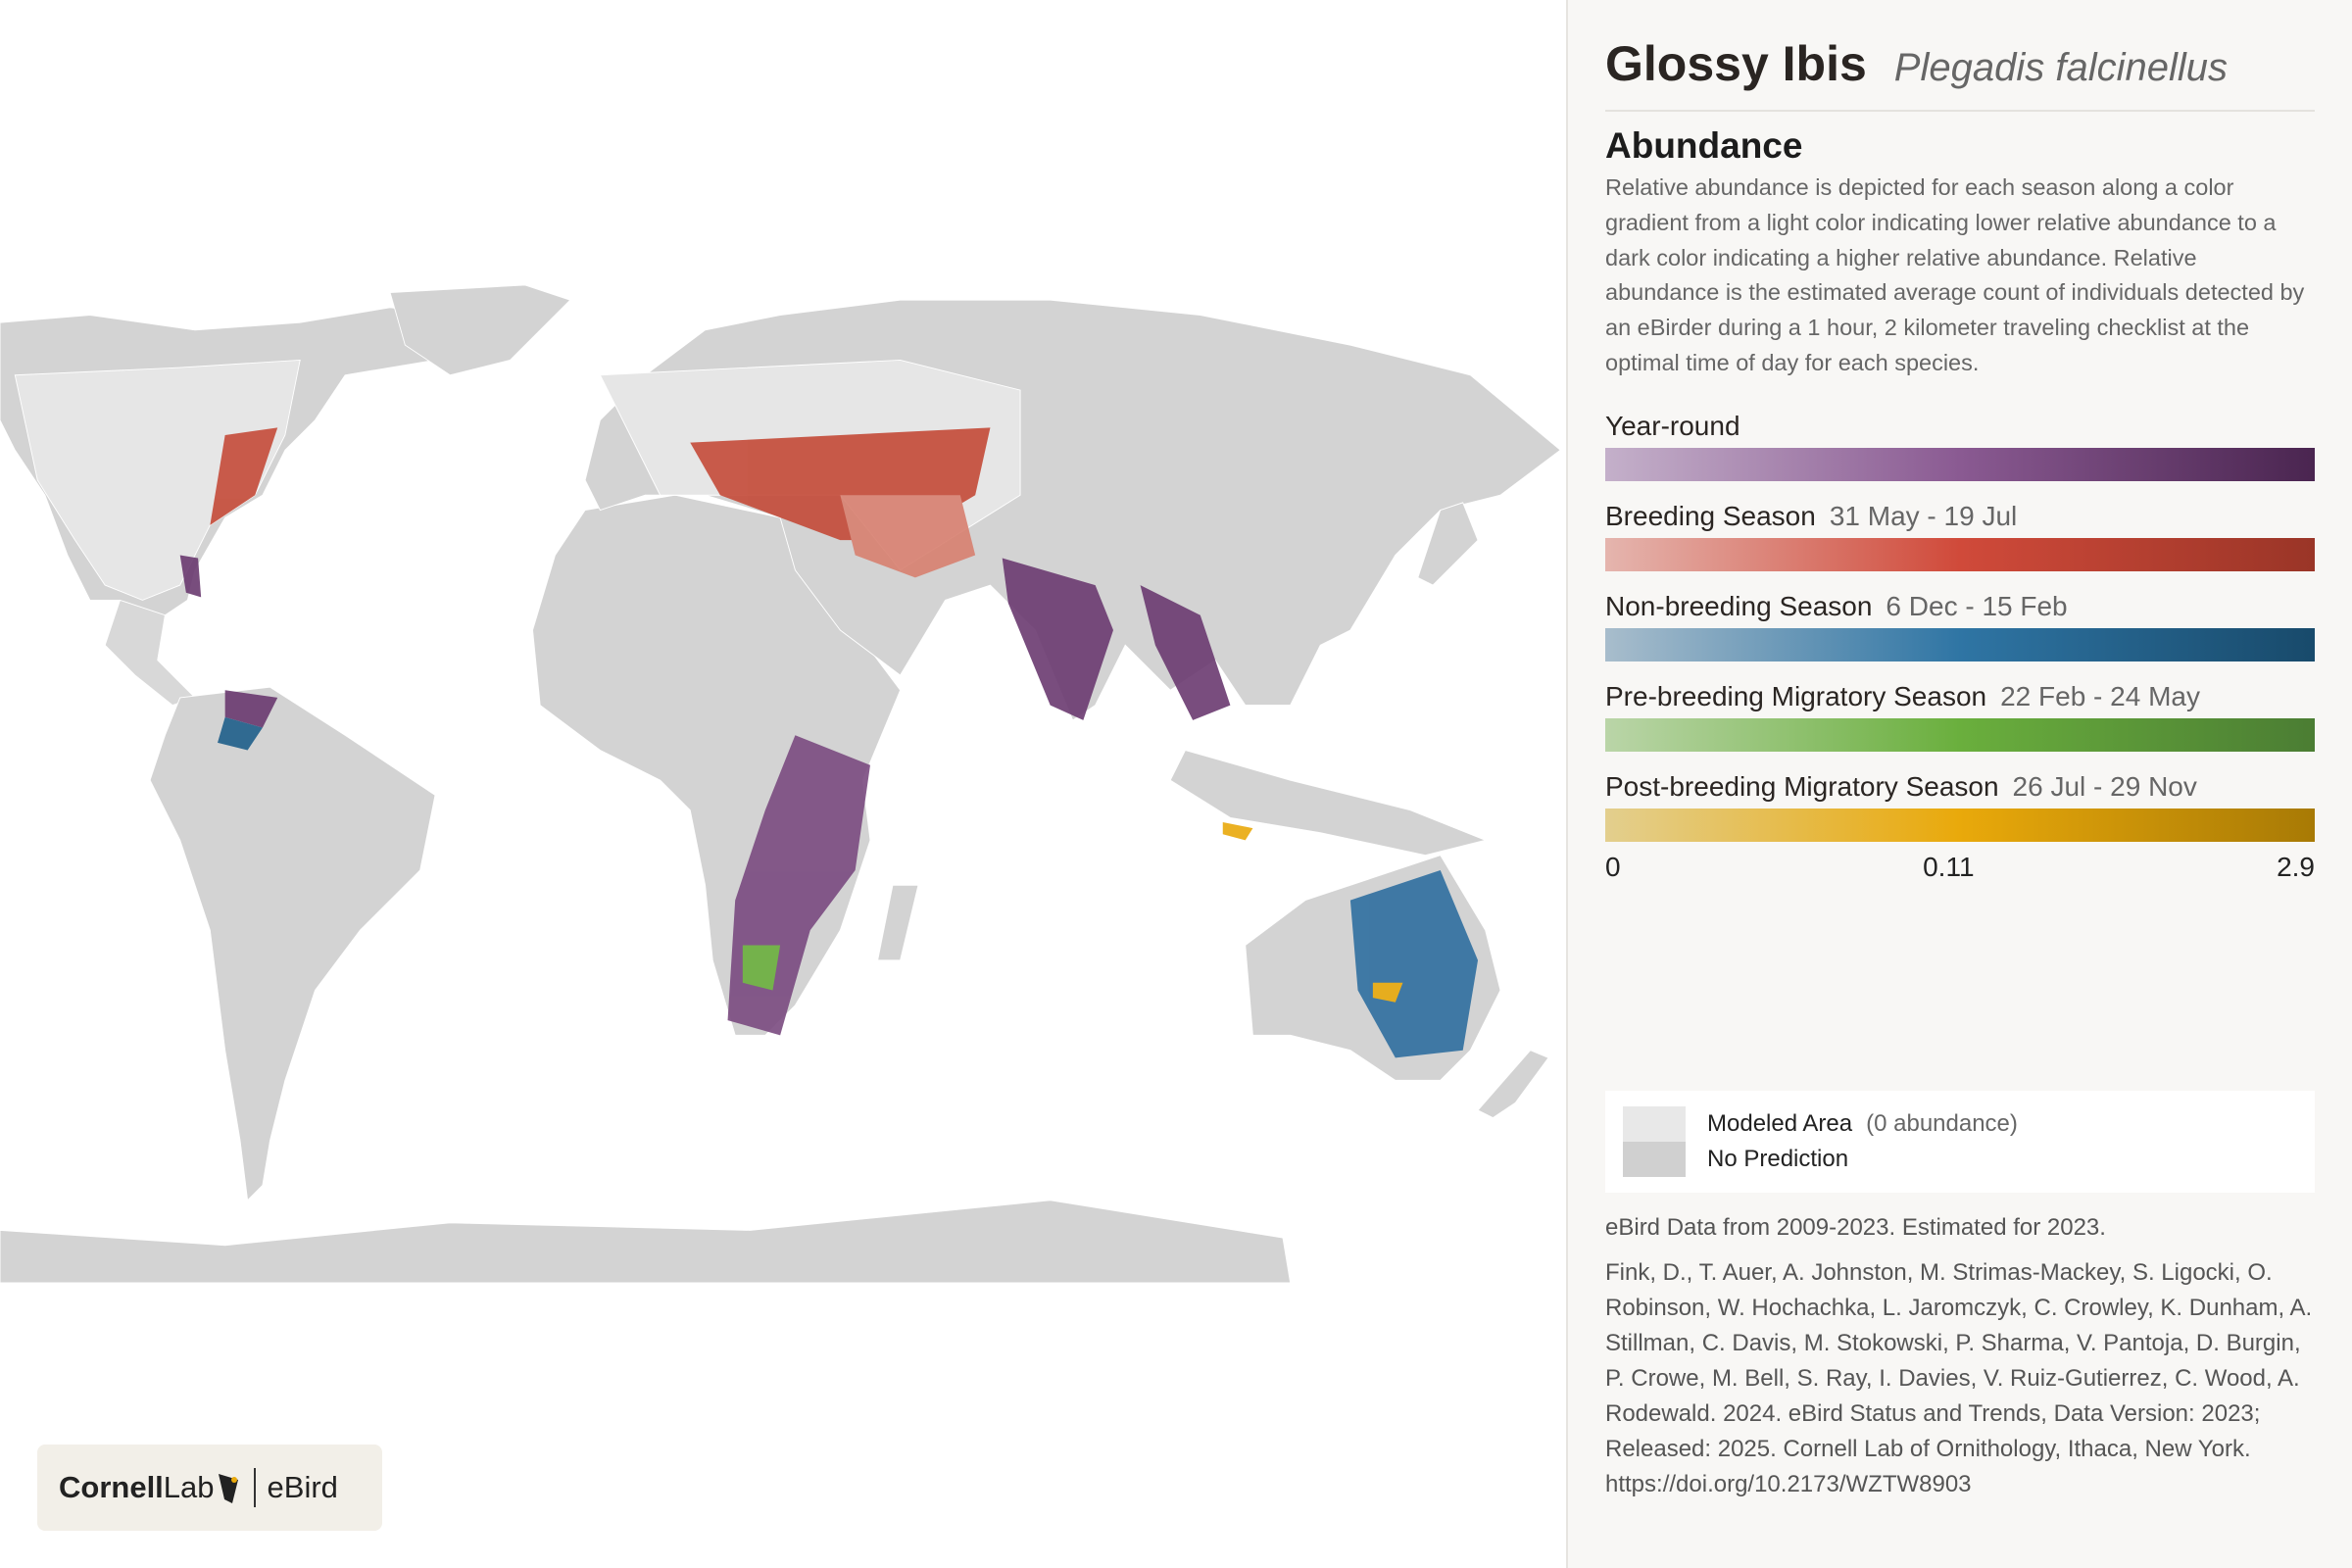 This screenshot has width=2352, height=1568. Describe the element at coordinates (2296, 866) in the screenshot. I see `scale-label: 2.9` at that location.